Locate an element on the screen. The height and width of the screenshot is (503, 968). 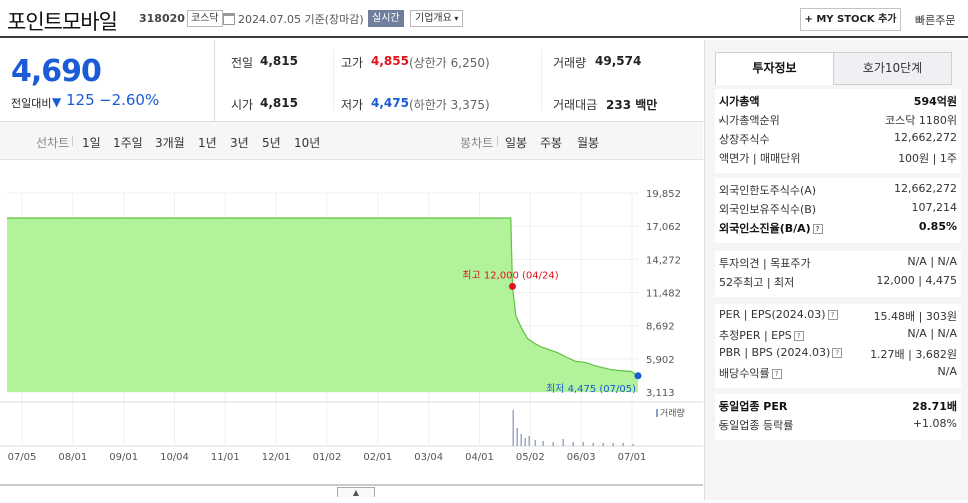
y-tick-label: 19,852 is located at coordinates (663, 194).